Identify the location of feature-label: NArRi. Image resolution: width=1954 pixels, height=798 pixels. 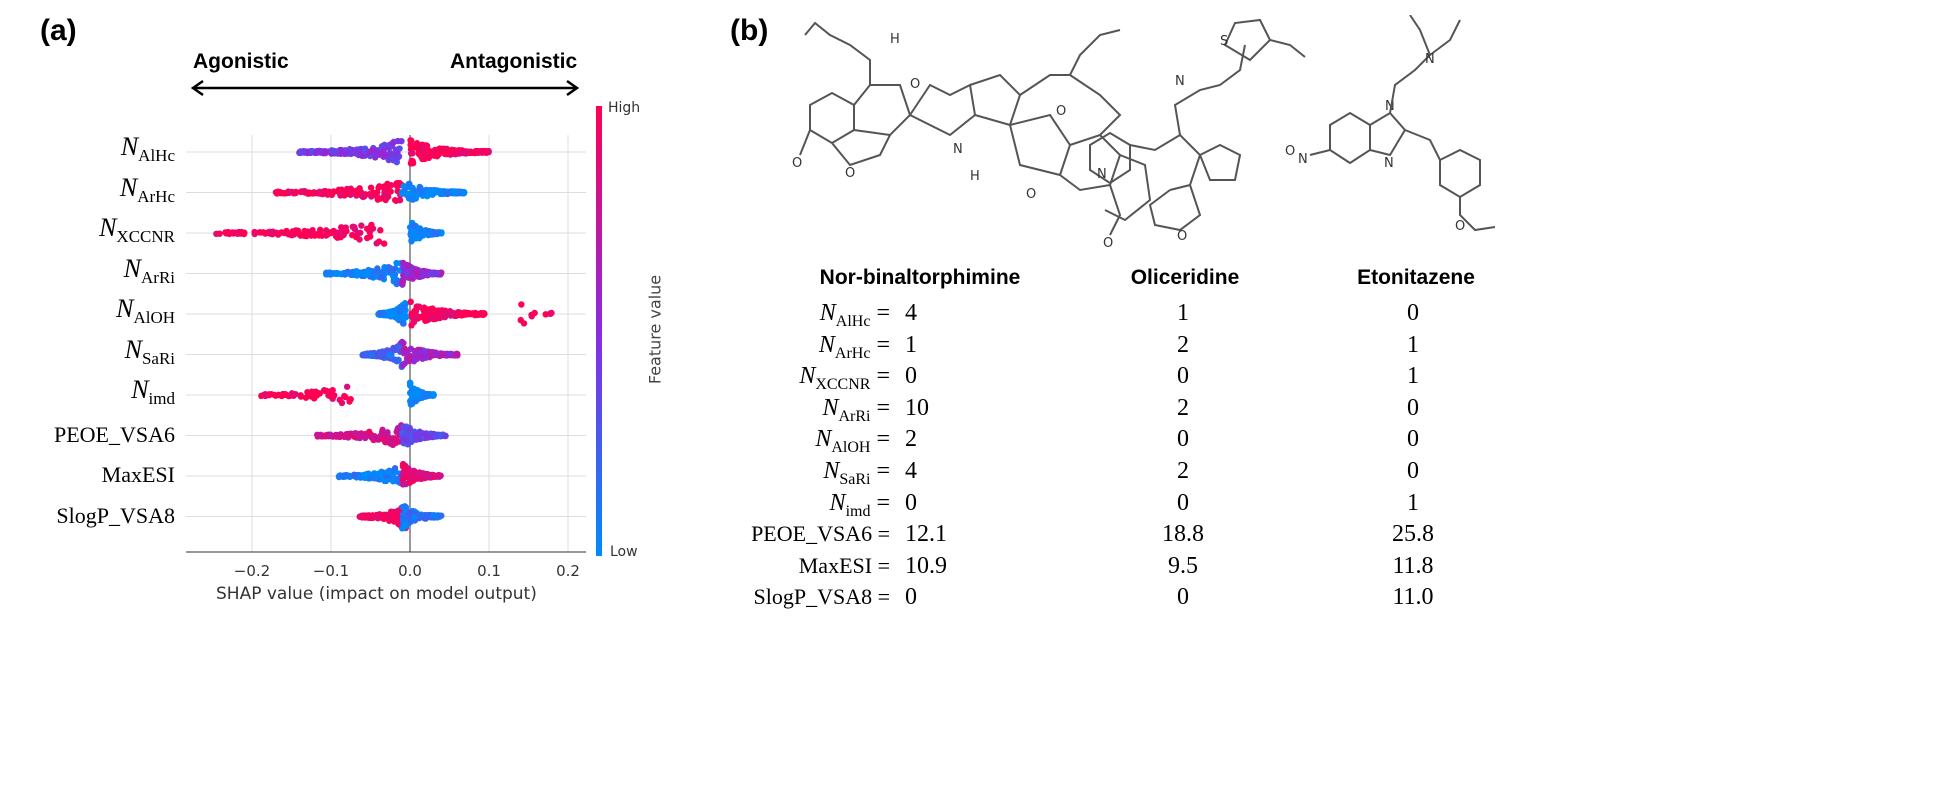
(90, 271).